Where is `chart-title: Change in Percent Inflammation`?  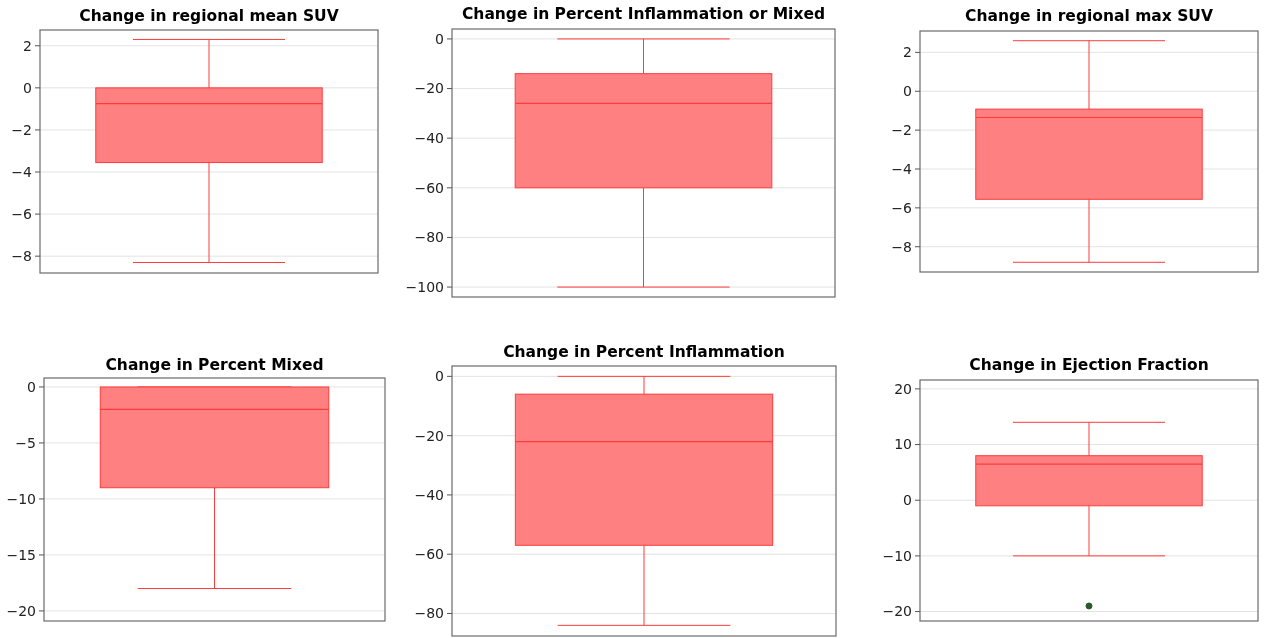 chart-title: Change in Percent Inflammation is located at coordinates (644, 352).